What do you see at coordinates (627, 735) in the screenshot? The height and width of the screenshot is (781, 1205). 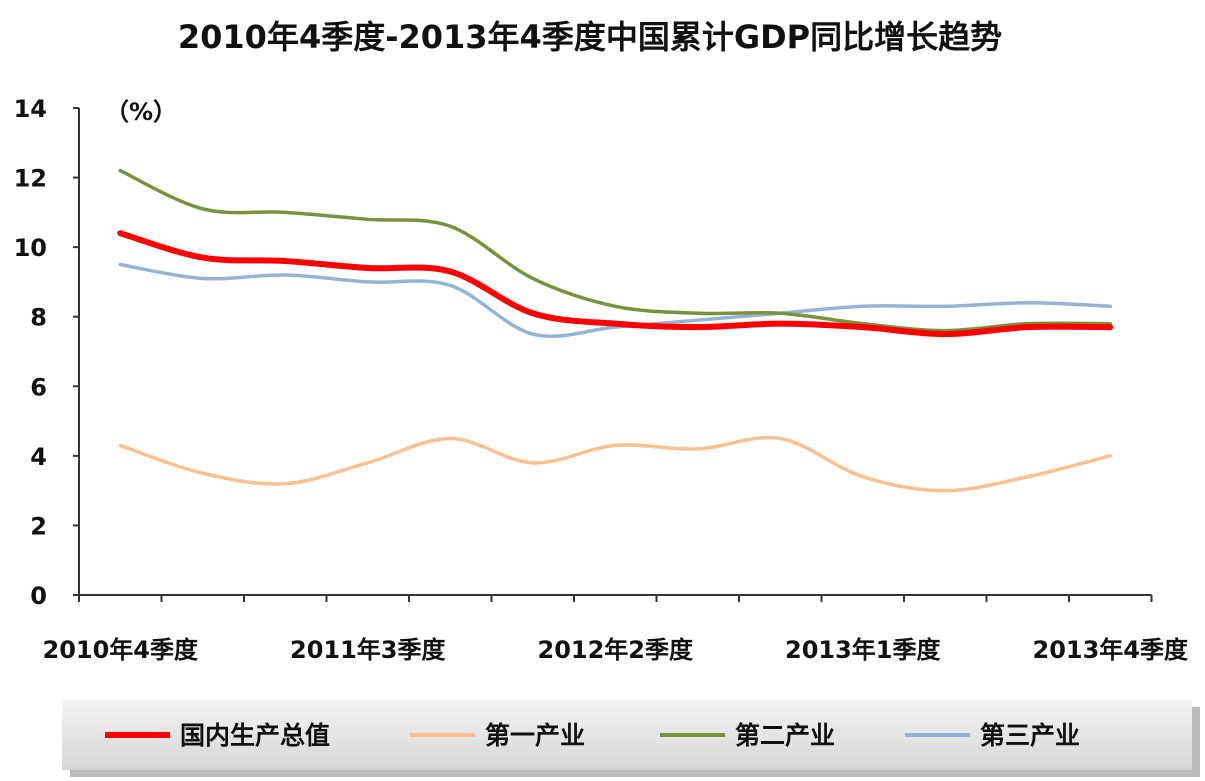 I see `legend-box` at bounding box center [627, 735].